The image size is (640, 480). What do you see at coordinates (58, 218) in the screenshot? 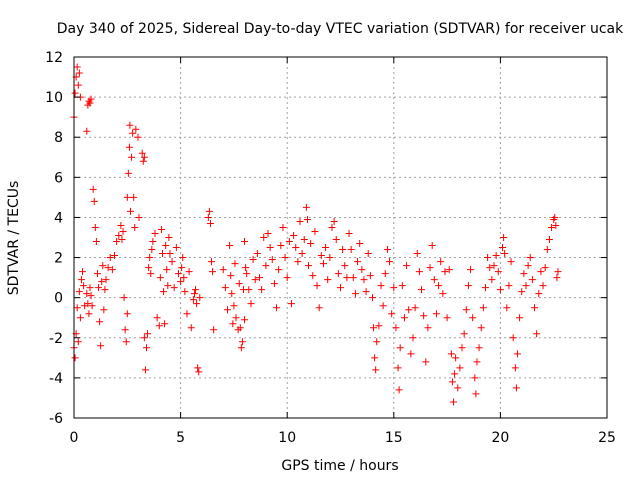
I see `y-tick-label: 4` at bounding box center [58, 218].